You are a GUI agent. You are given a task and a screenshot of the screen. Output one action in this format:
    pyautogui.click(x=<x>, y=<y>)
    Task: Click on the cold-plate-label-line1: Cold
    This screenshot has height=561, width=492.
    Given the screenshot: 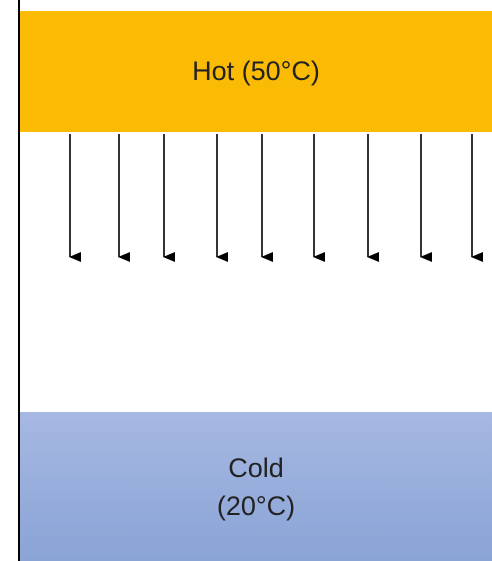 What is the action you would take?
    pyautogui.click(x=256, y=467)
    